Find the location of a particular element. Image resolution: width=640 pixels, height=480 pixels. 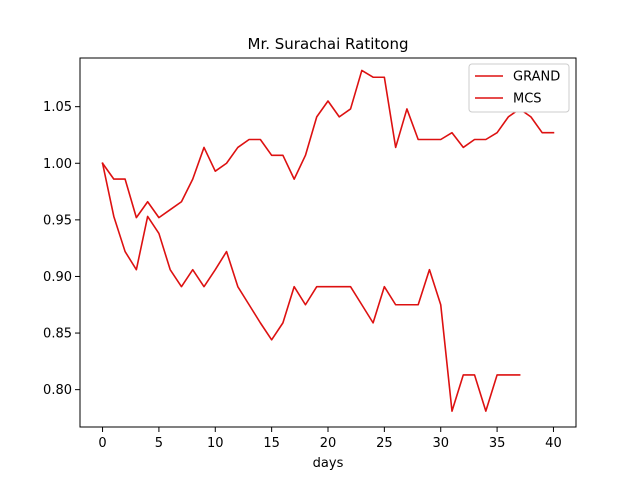

legend-label-mcs: MCS is located at coordinates (527, 99).